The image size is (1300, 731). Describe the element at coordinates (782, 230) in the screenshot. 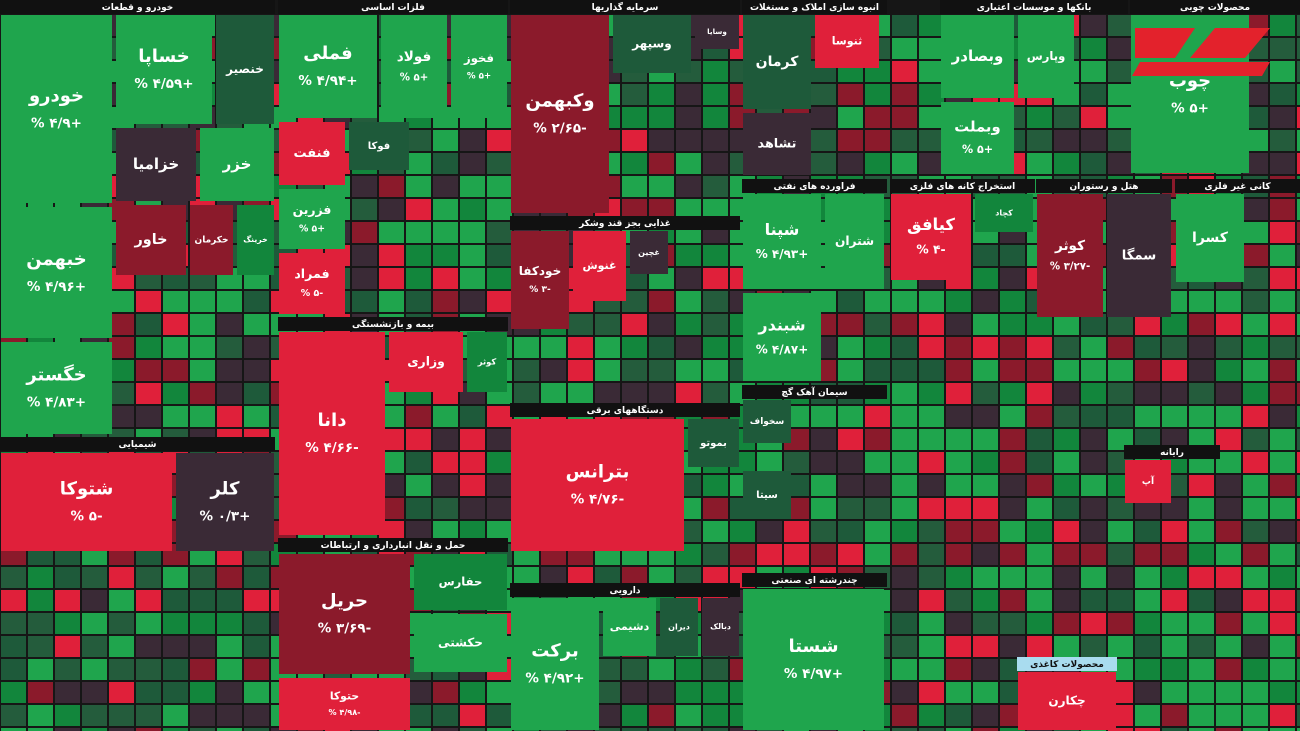

I see `stock-symbol: شپنا` at that location.